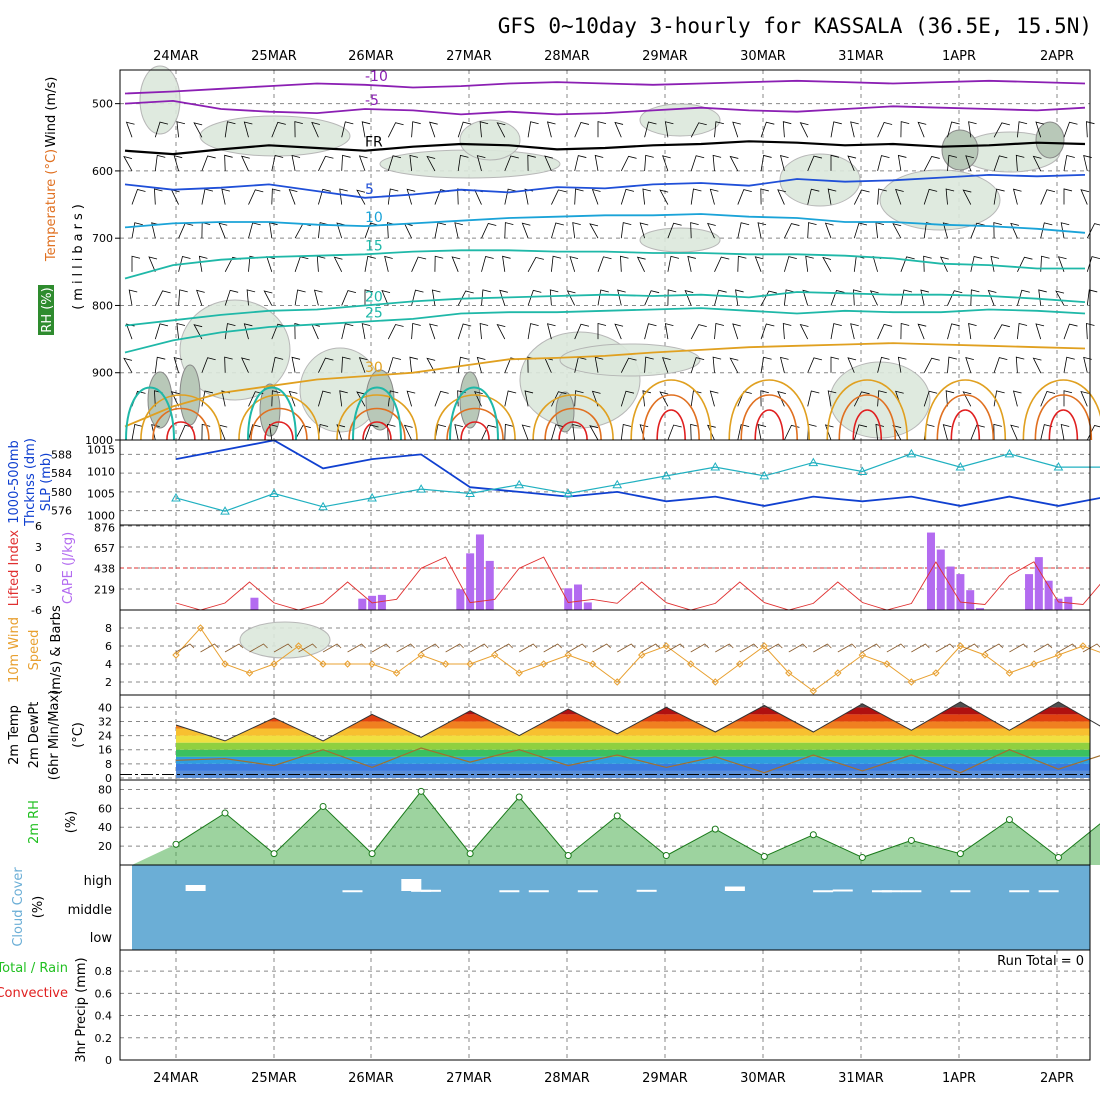 The image size is (1100, 1100). Describe the element at coordinates (371, 1078) in the screenshot. I see `date-label-bottom: 26MAR` at that location.